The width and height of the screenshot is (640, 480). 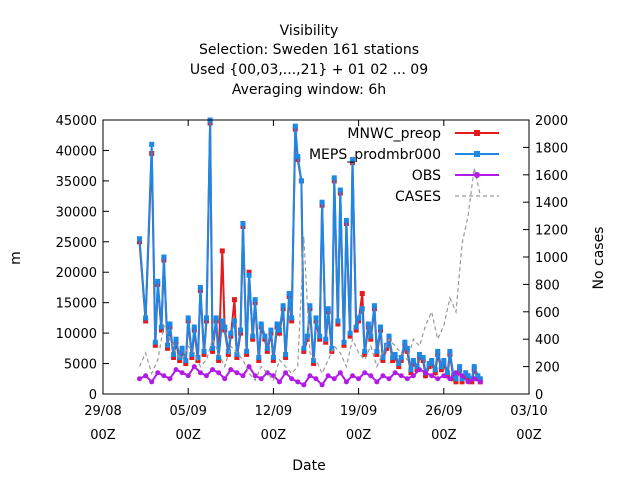 I want to click on x-tick-label-date: 29/08, so click(x=102, y=411).